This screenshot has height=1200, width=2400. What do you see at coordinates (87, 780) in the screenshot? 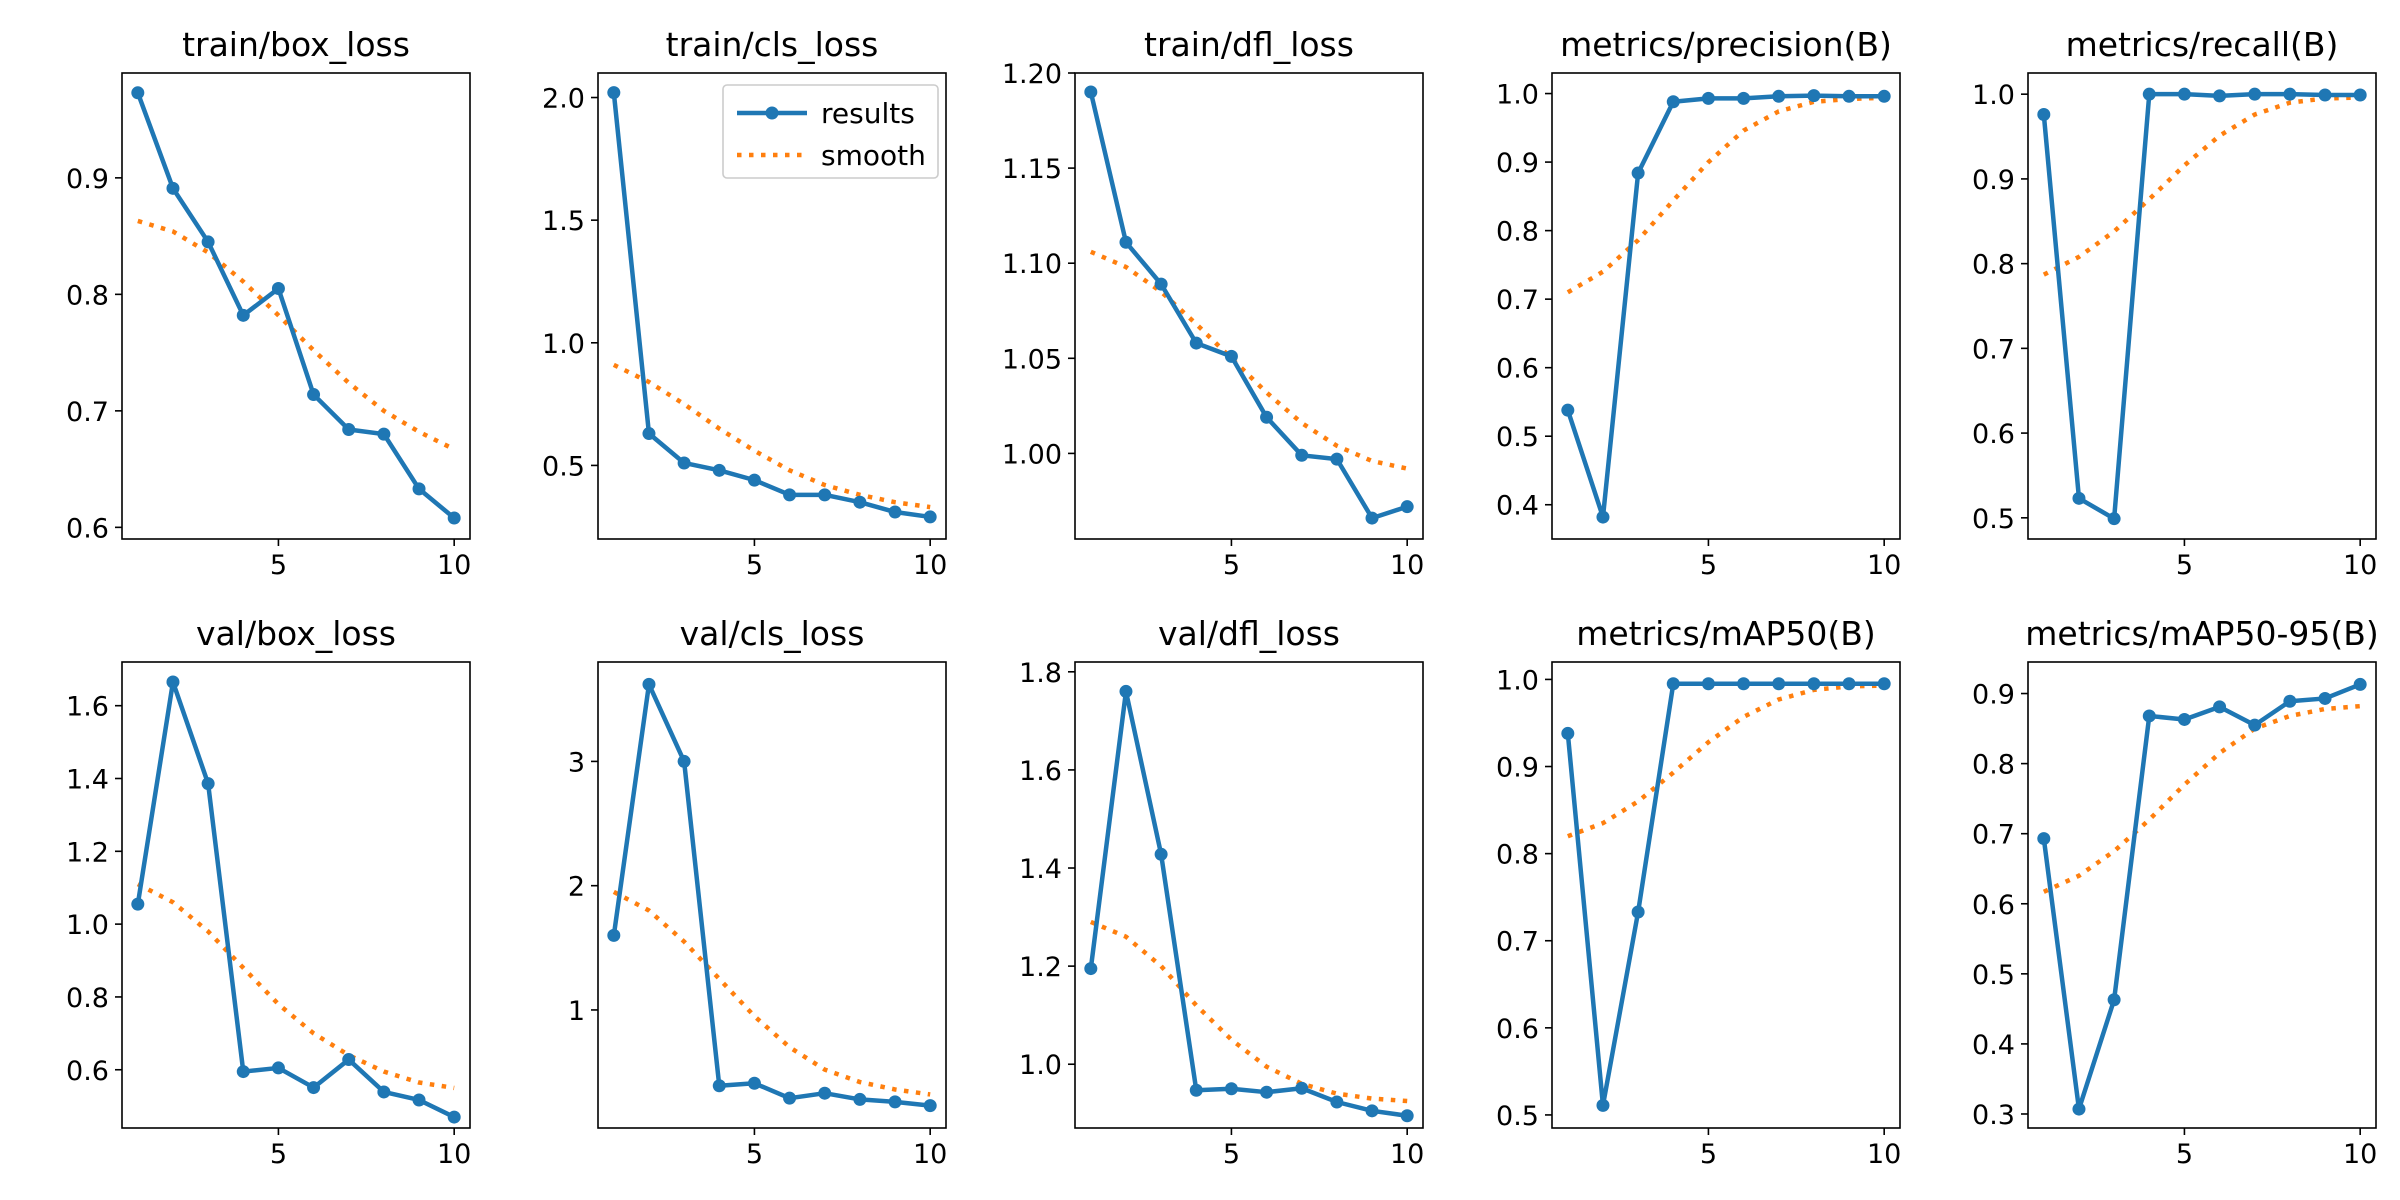
I see `y-tick-label: 1.4` at bounding box center [87, 780].